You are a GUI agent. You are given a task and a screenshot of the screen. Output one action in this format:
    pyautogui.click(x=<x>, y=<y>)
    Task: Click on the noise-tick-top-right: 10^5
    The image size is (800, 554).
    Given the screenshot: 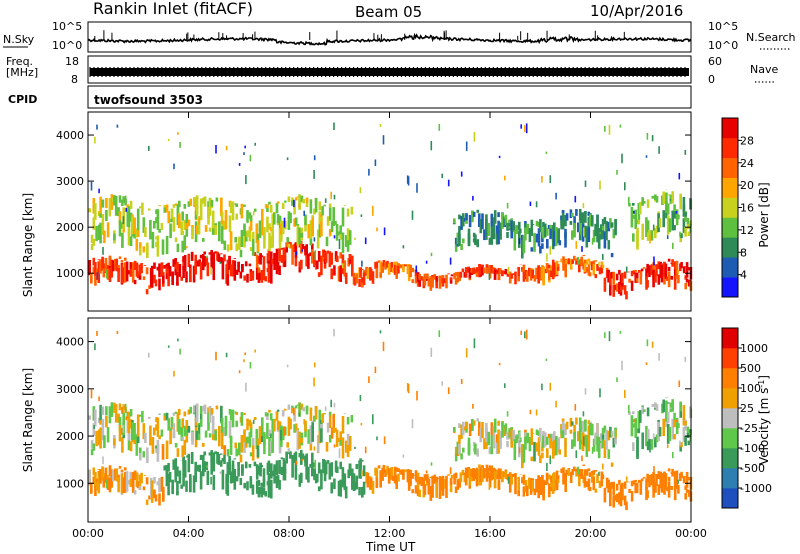 What is the action you would take?
    pyautogui.click(x=723, y=26)
    